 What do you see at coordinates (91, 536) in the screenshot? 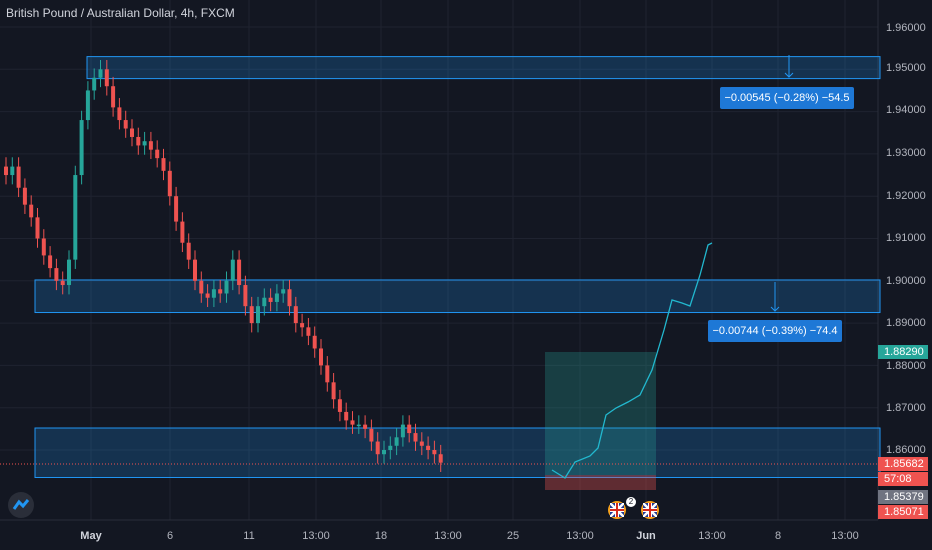
I see `x-axis-label: May` at bounding box center [91, 536].